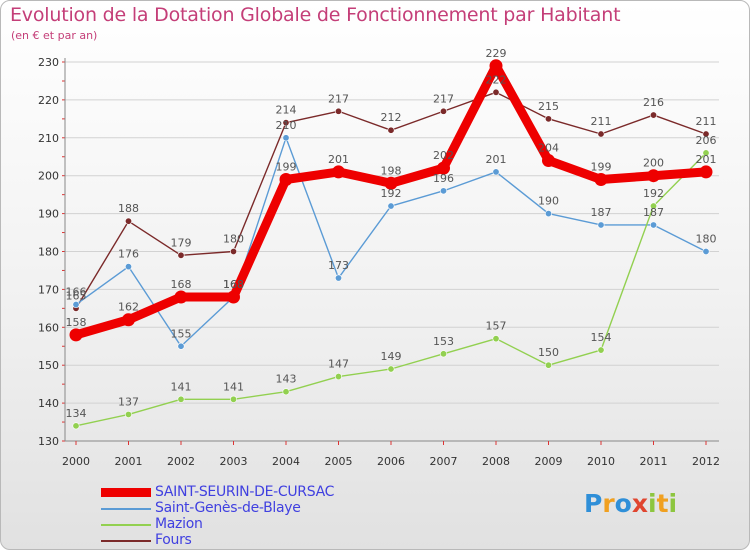  I want to click on legend-label: Fours, so click(173, 540).